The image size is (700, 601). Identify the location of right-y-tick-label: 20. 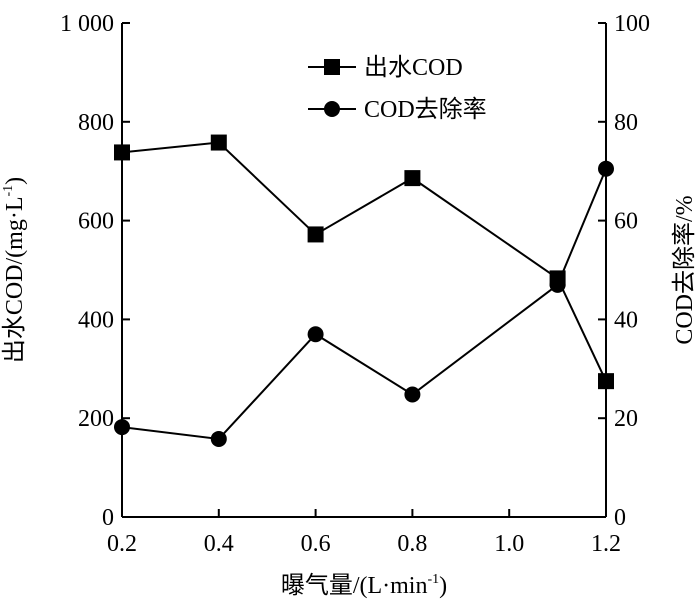
(626, 419).